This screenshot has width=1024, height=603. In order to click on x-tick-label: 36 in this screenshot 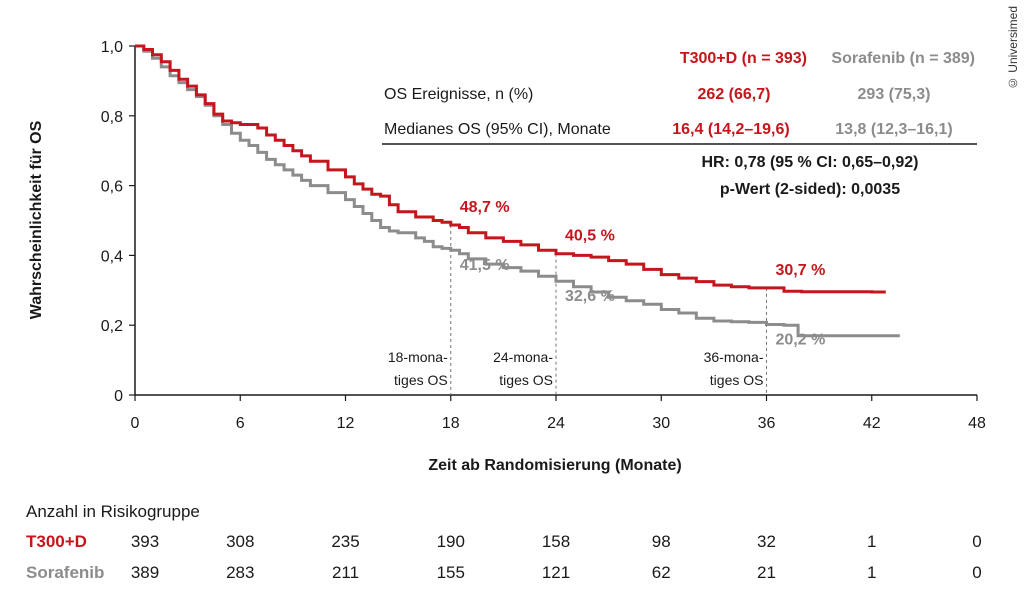, I will do `click(767, 423)`.